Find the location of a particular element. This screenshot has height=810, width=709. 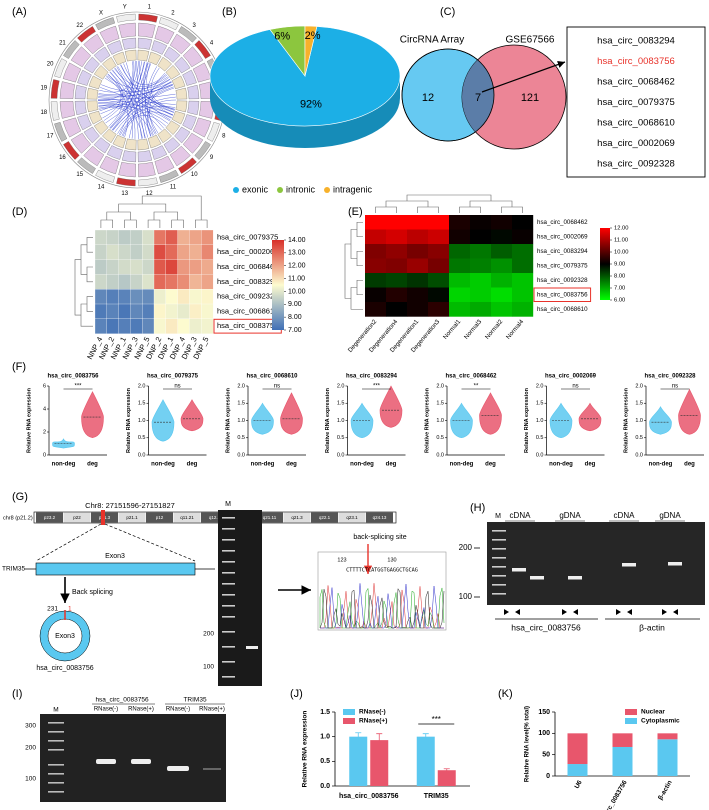

x-tick-label: deg is located at coordinates (391, 465).